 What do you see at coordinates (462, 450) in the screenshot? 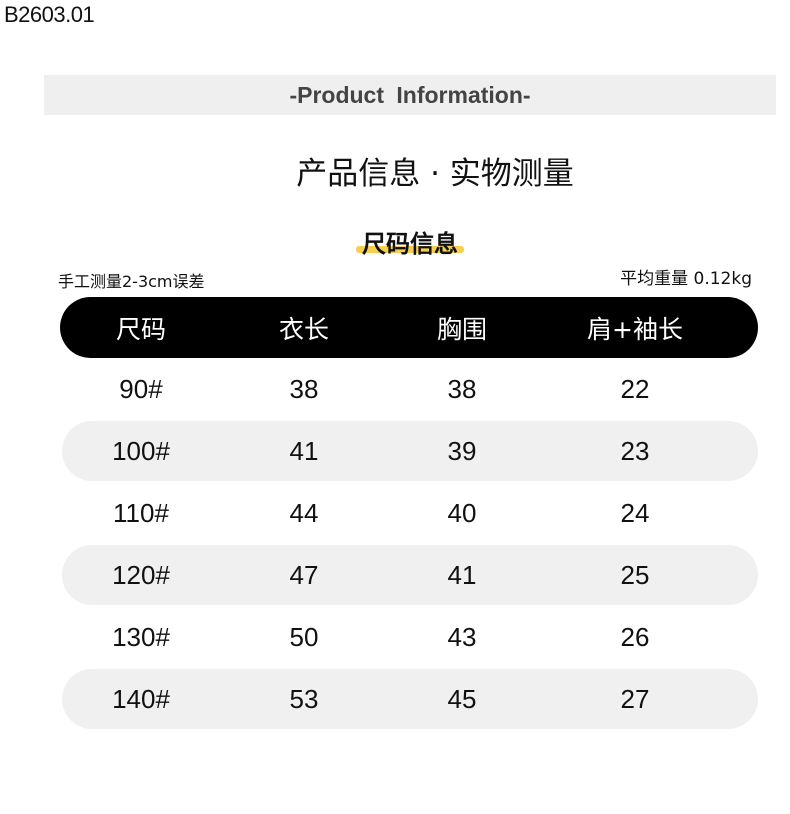
I see `table-cell: 39` at bounding box center [462, 450].